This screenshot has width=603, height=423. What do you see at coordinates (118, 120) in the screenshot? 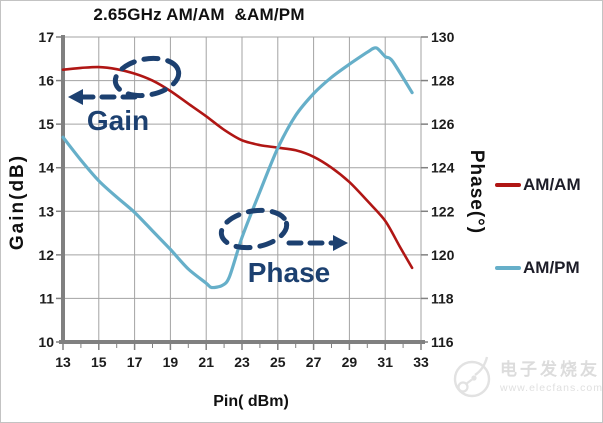
I see `annotation-label: Gain` at bounding box center [118, 120].